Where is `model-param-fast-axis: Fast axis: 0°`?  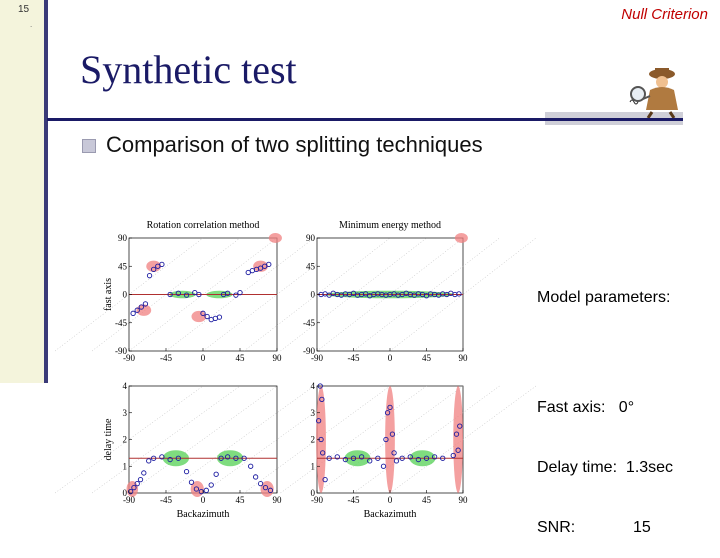
model-param-fast-axis: Fast axis: 0° is located at coordinates (586, 407).